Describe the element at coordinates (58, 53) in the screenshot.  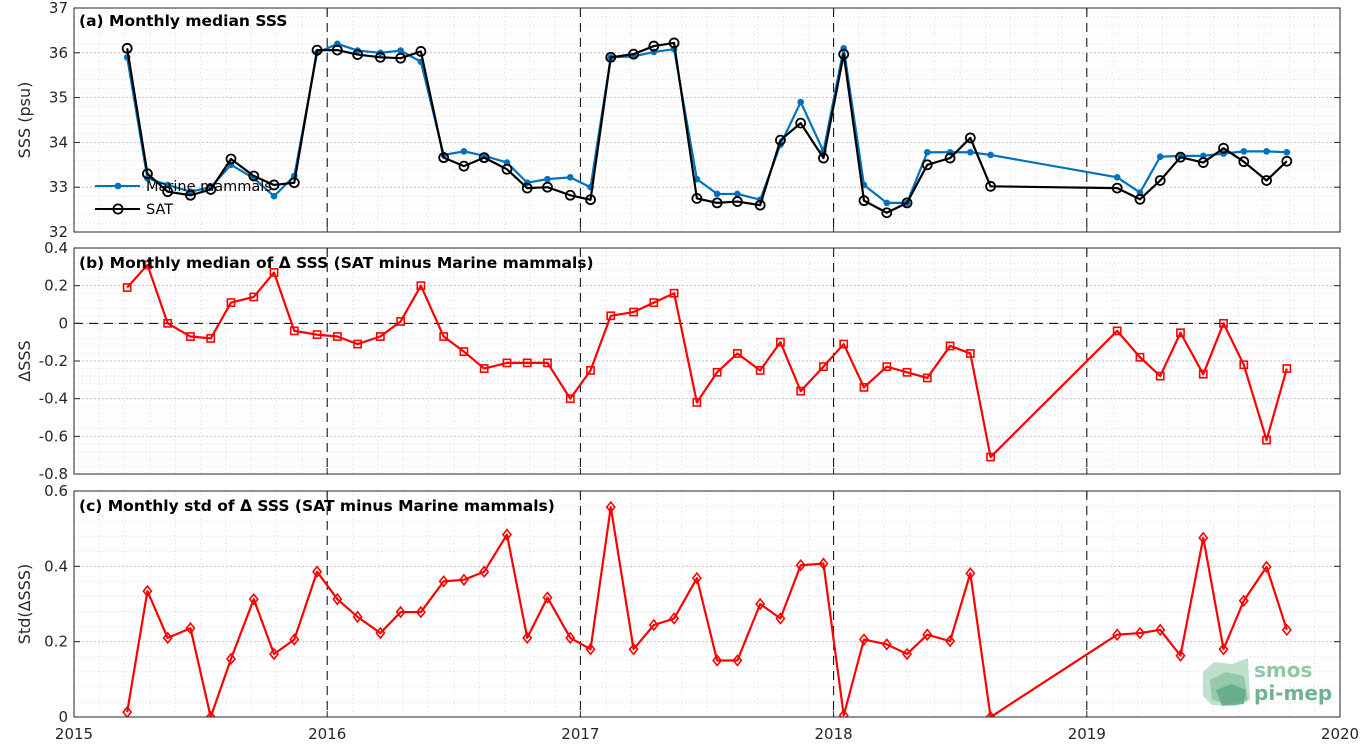
I see `y-tick-label: 36` at that location.